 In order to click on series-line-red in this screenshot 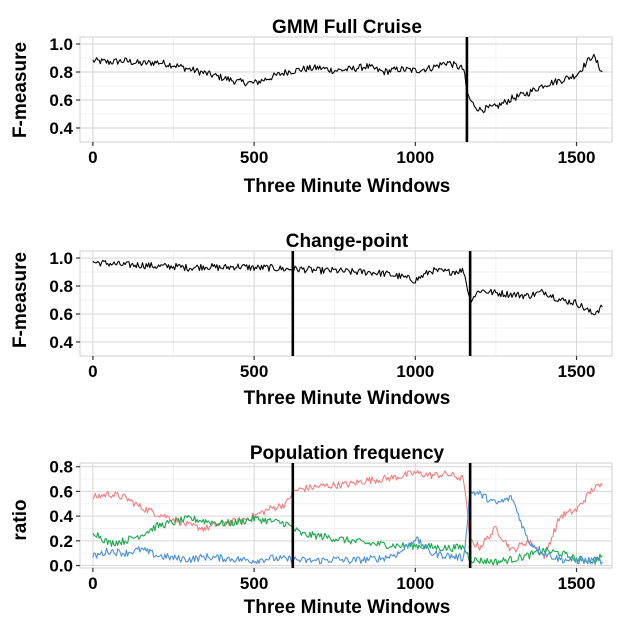, I will do `click(347, 514)`.